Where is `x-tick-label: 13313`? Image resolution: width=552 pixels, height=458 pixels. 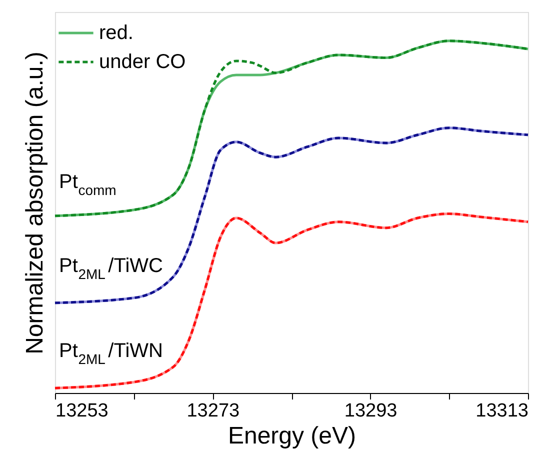
x-tick-label: 13313 is located at coordinates (502, 411).